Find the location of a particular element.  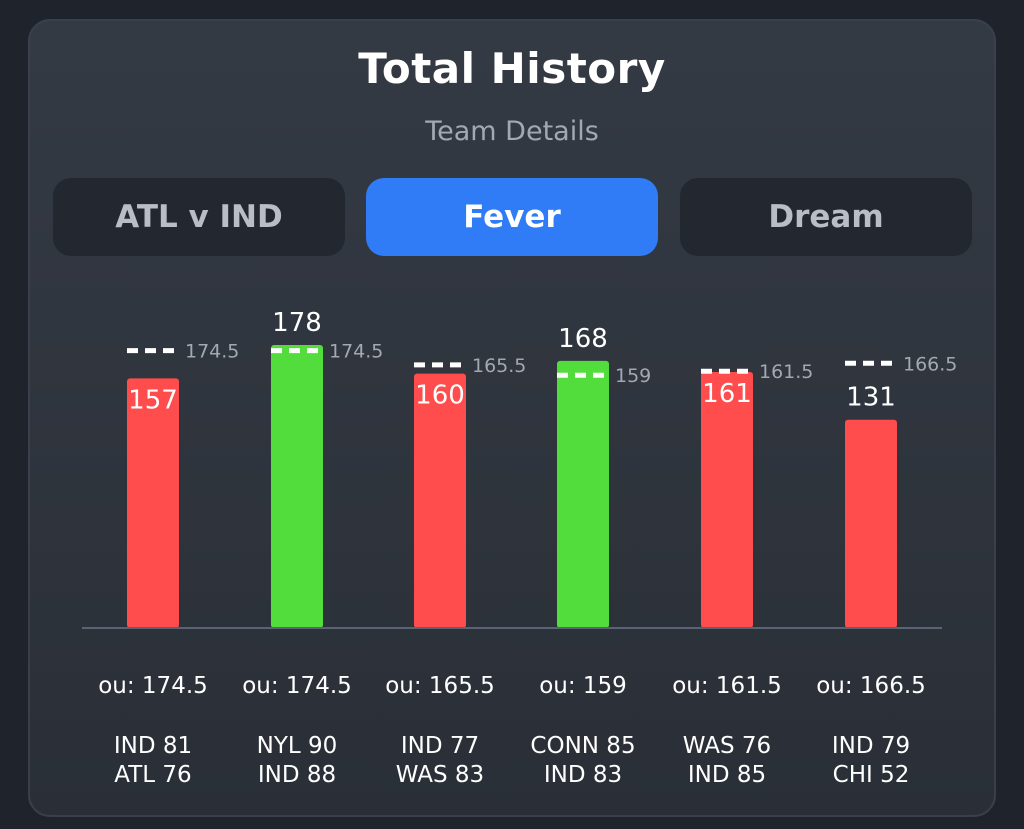

bar-value-label: 168 is located at coordinates (583, 339).